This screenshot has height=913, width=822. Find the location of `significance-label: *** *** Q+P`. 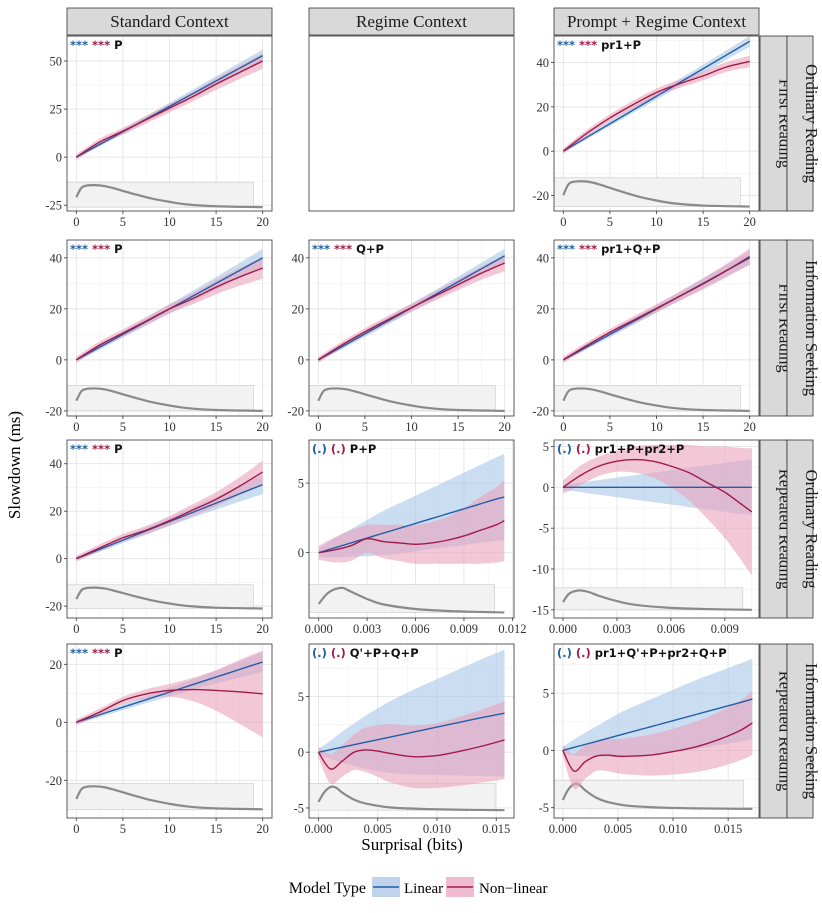

significance-label: *** *** Q+P is located at coordinates (348, 249).